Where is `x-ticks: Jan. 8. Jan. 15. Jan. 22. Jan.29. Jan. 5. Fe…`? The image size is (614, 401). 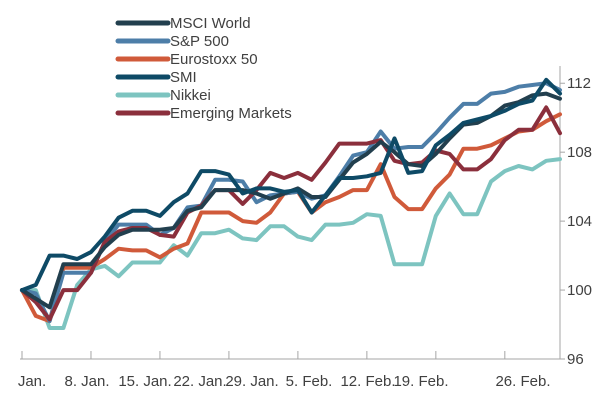
x-ticks: Jan. 8. Jan. 15. Jan. 22. Jan.29. Jan. 5. Fe… is located at coordinates (289, 370).